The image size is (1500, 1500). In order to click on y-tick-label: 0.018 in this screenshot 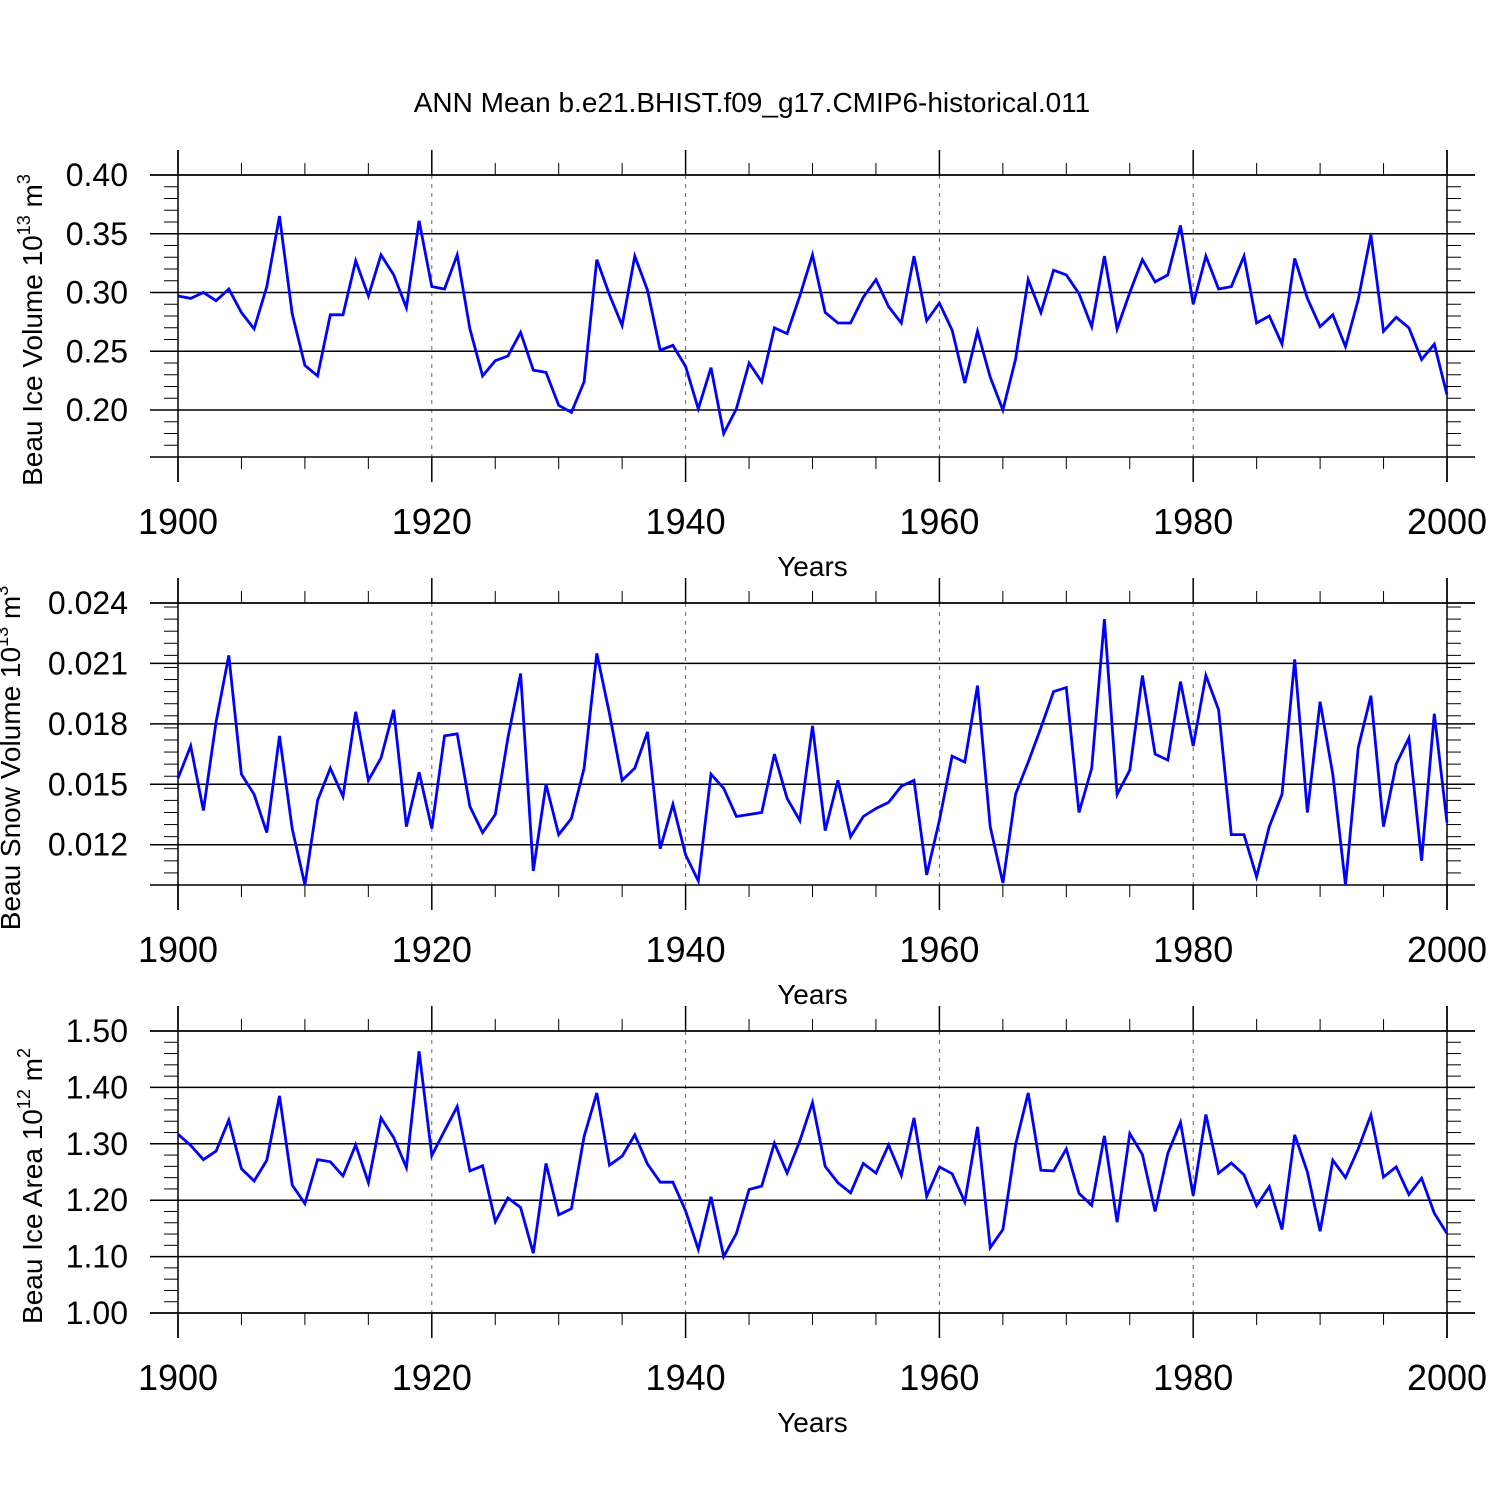, I will do `click(88, 724)`.